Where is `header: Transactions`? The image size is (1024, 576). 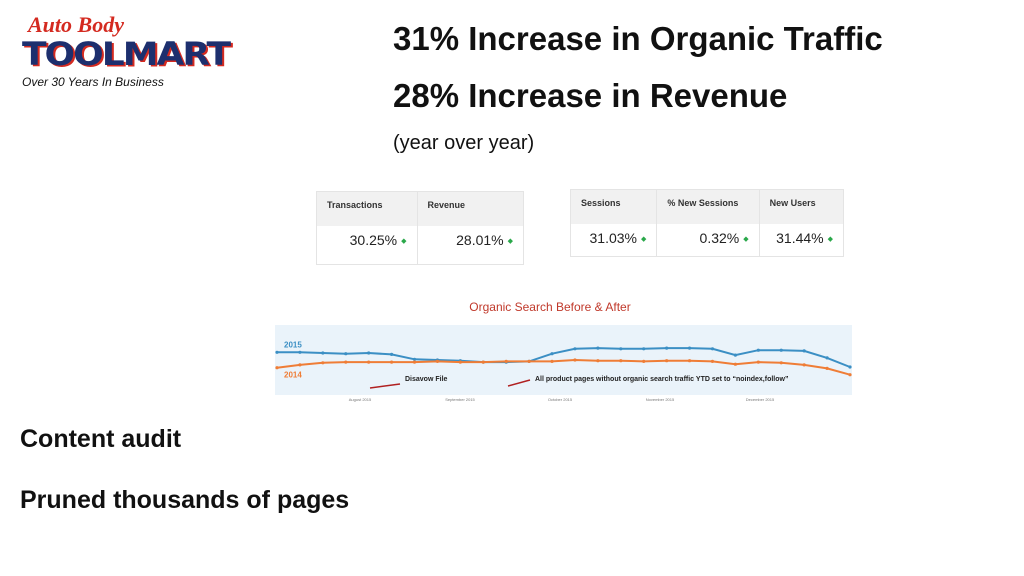 header: Transactions is located at coordinates (367, 209).